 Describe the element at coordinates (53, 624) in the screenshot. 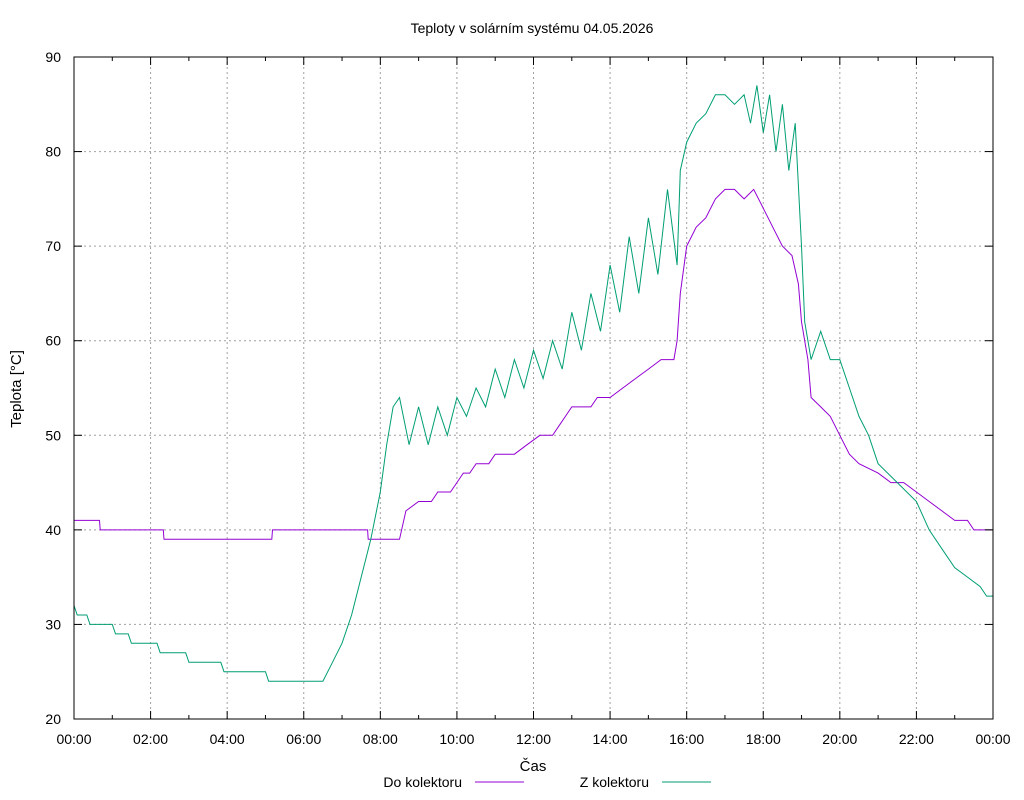

I see `y-tick-label: 30` at that location.